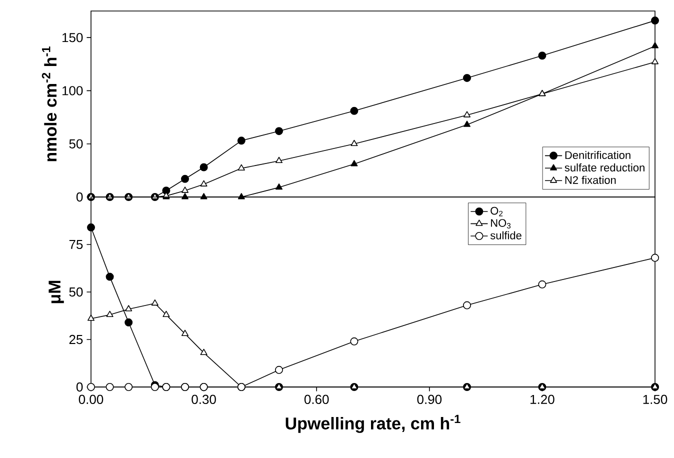 Image resolution: width=674 pixels, height=458 pixels. I want to click on x-tick-label: 0.30, so click(204, 399).